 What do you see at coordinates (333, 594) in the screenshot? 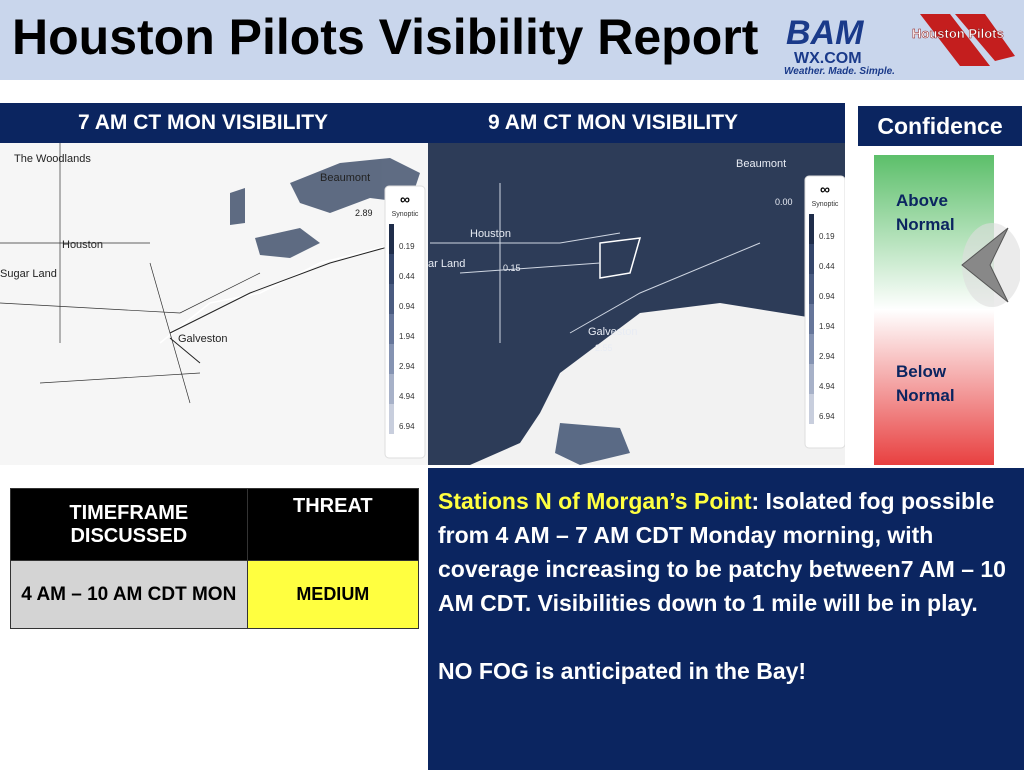
I see `threat: MEDIUM` at bounding box center [333, 594].